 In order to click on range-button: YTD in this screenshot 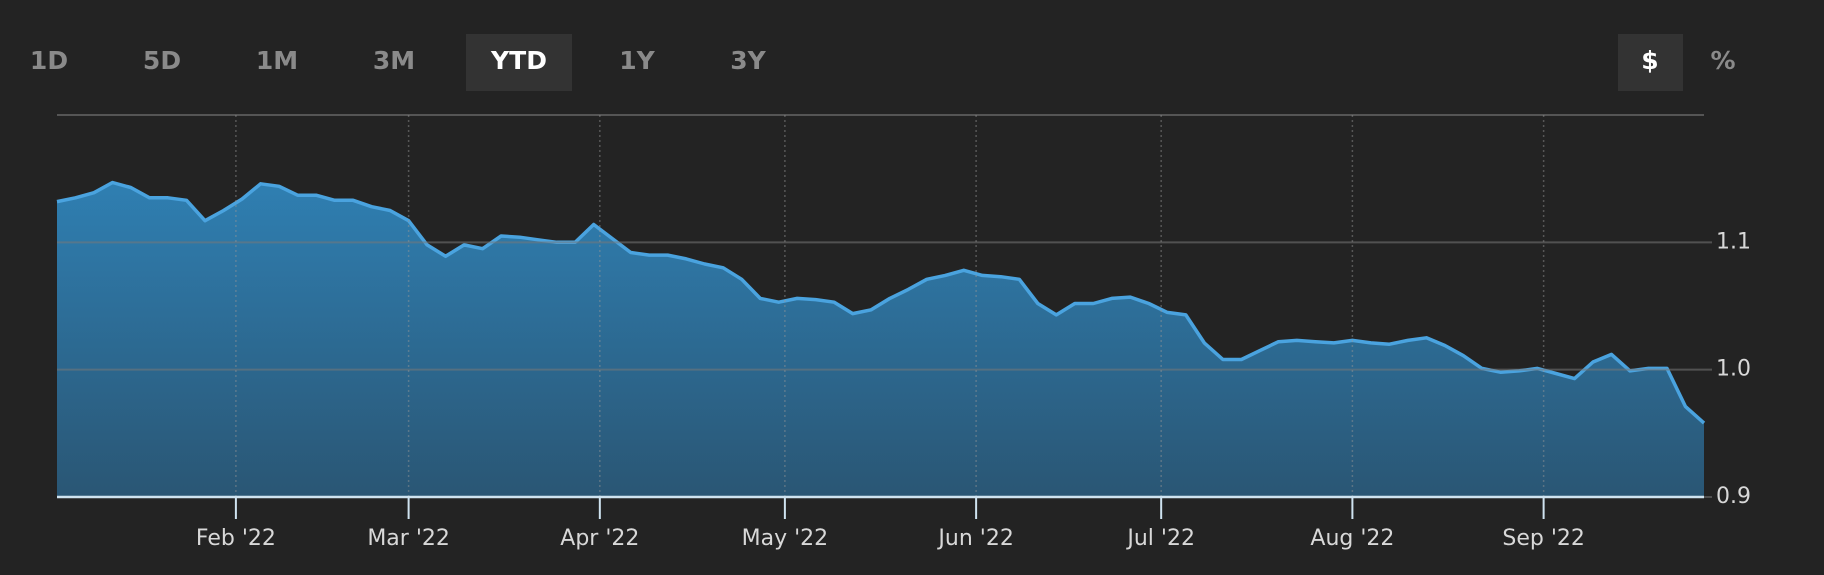, I will do `click(518, 60)`.